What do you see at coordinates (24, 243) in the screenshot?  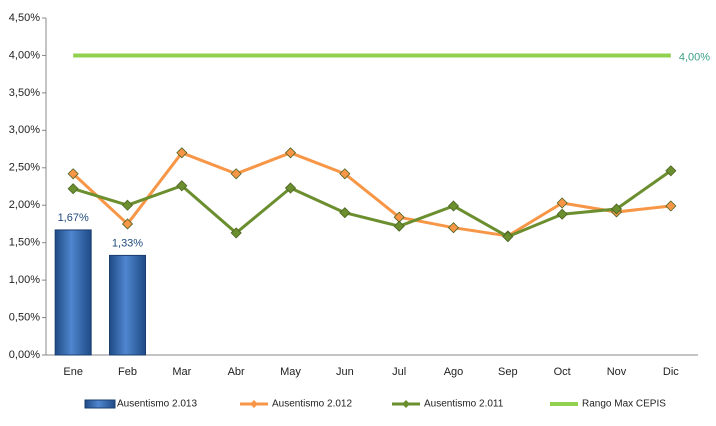 I see `y-tick-label: 1,50%` at bounding box center [24, 243].